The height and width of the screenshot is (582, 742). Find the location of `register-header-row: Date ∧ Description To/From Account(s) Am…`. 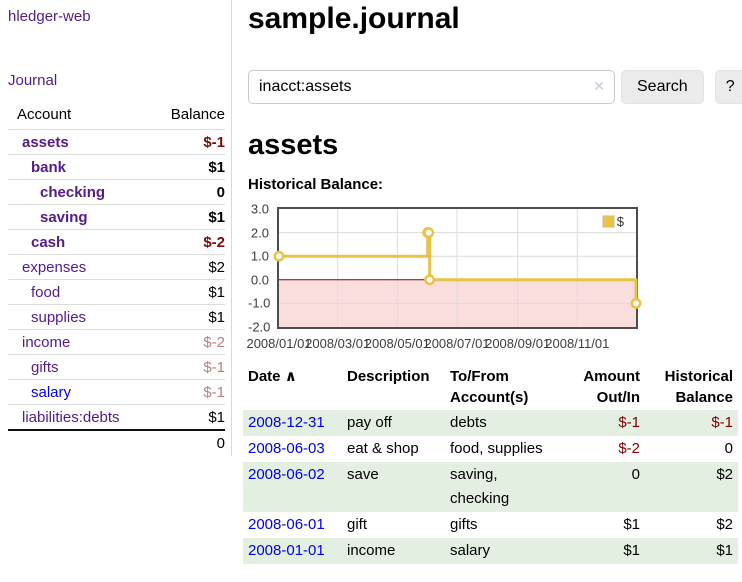

register-header-row: Date ∧ Description To/From Account(s) Am… is located at coordinates (490, 387).